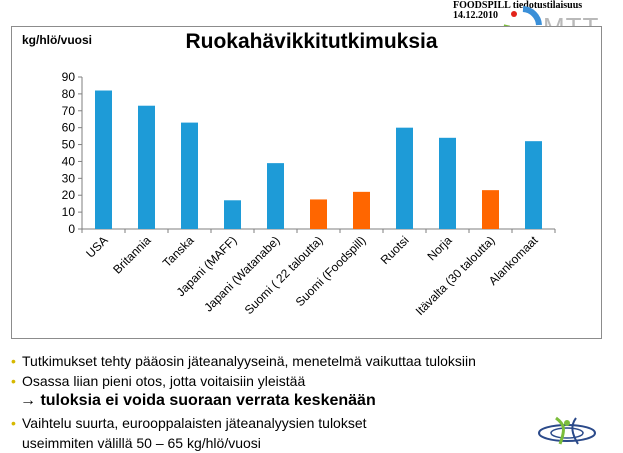 The image size is (623, 453). What do you see at coordinates (310, 443) in the screenshot?
I see `bullet-item-continuation: useimmiten välillä 50 – 65 kg/hlö/vuosi` at bounding box center [310, 443].